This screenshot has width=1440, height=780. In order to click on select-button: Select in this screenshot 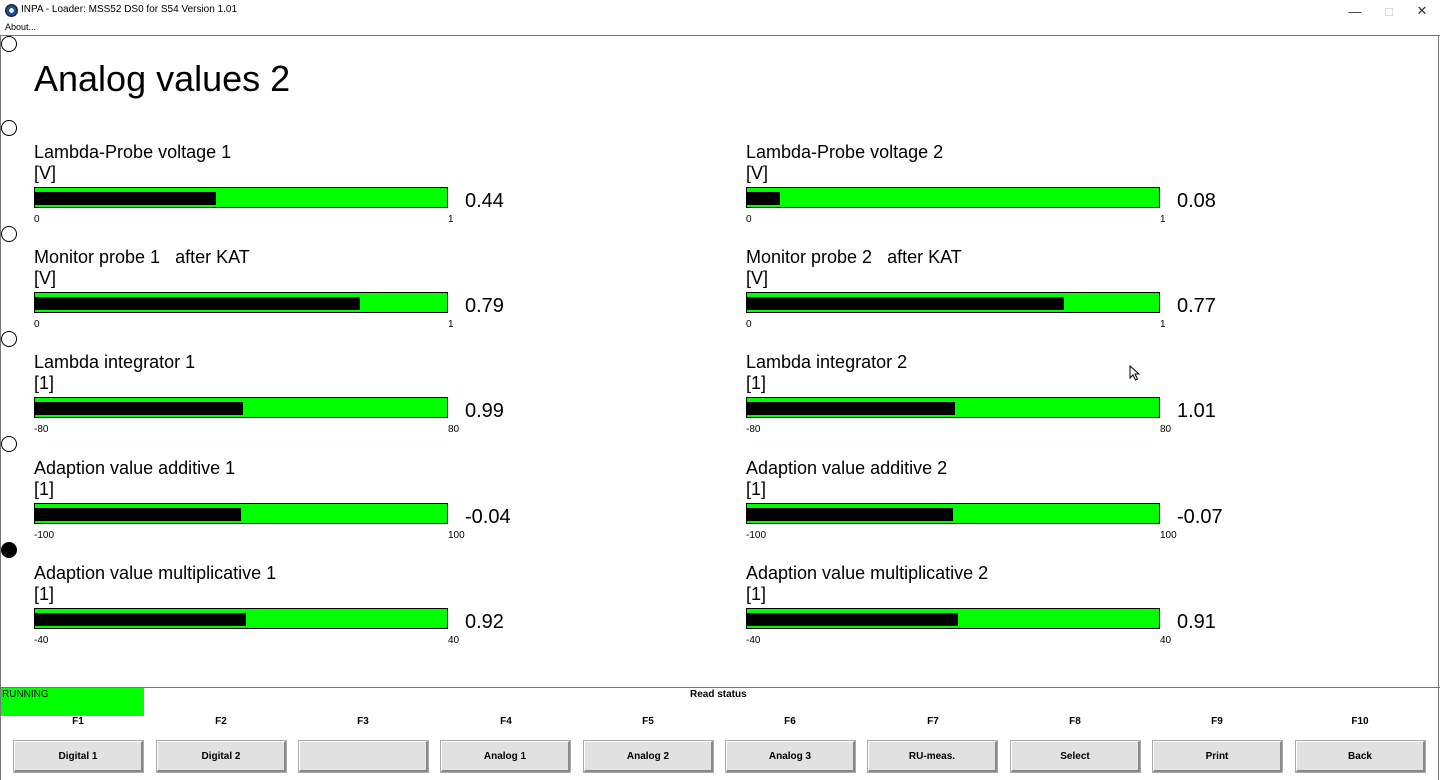, I will do `click(1075, 756)`.